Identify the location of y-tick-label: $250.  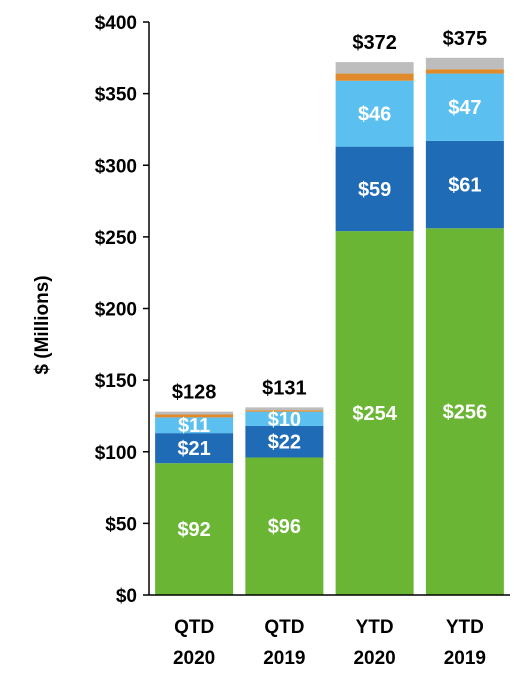
(116, 238).